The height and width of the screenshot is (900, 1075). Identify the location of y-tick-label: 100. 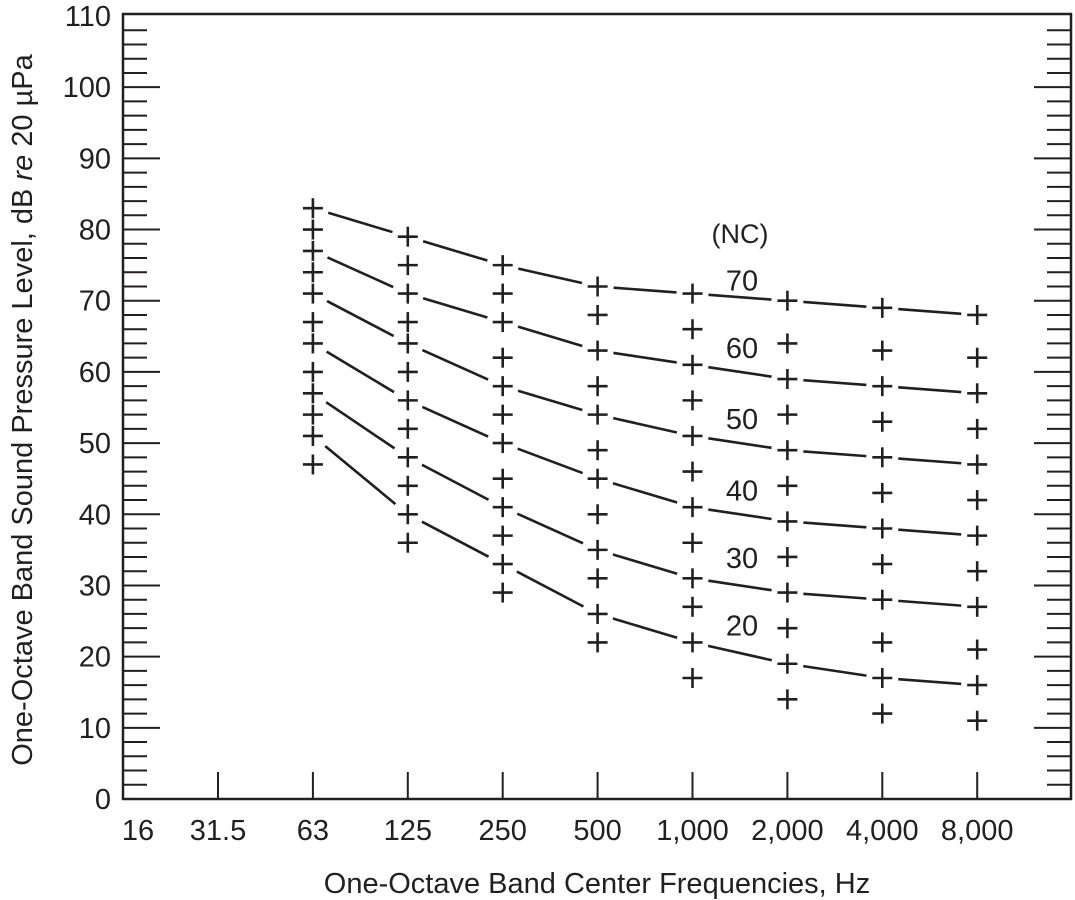
(87, 88).